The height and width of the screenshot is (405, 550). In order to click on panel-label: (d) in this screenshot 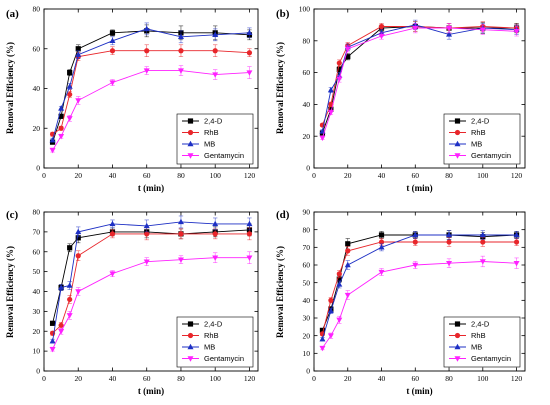, I will do `click(283, 215)`.